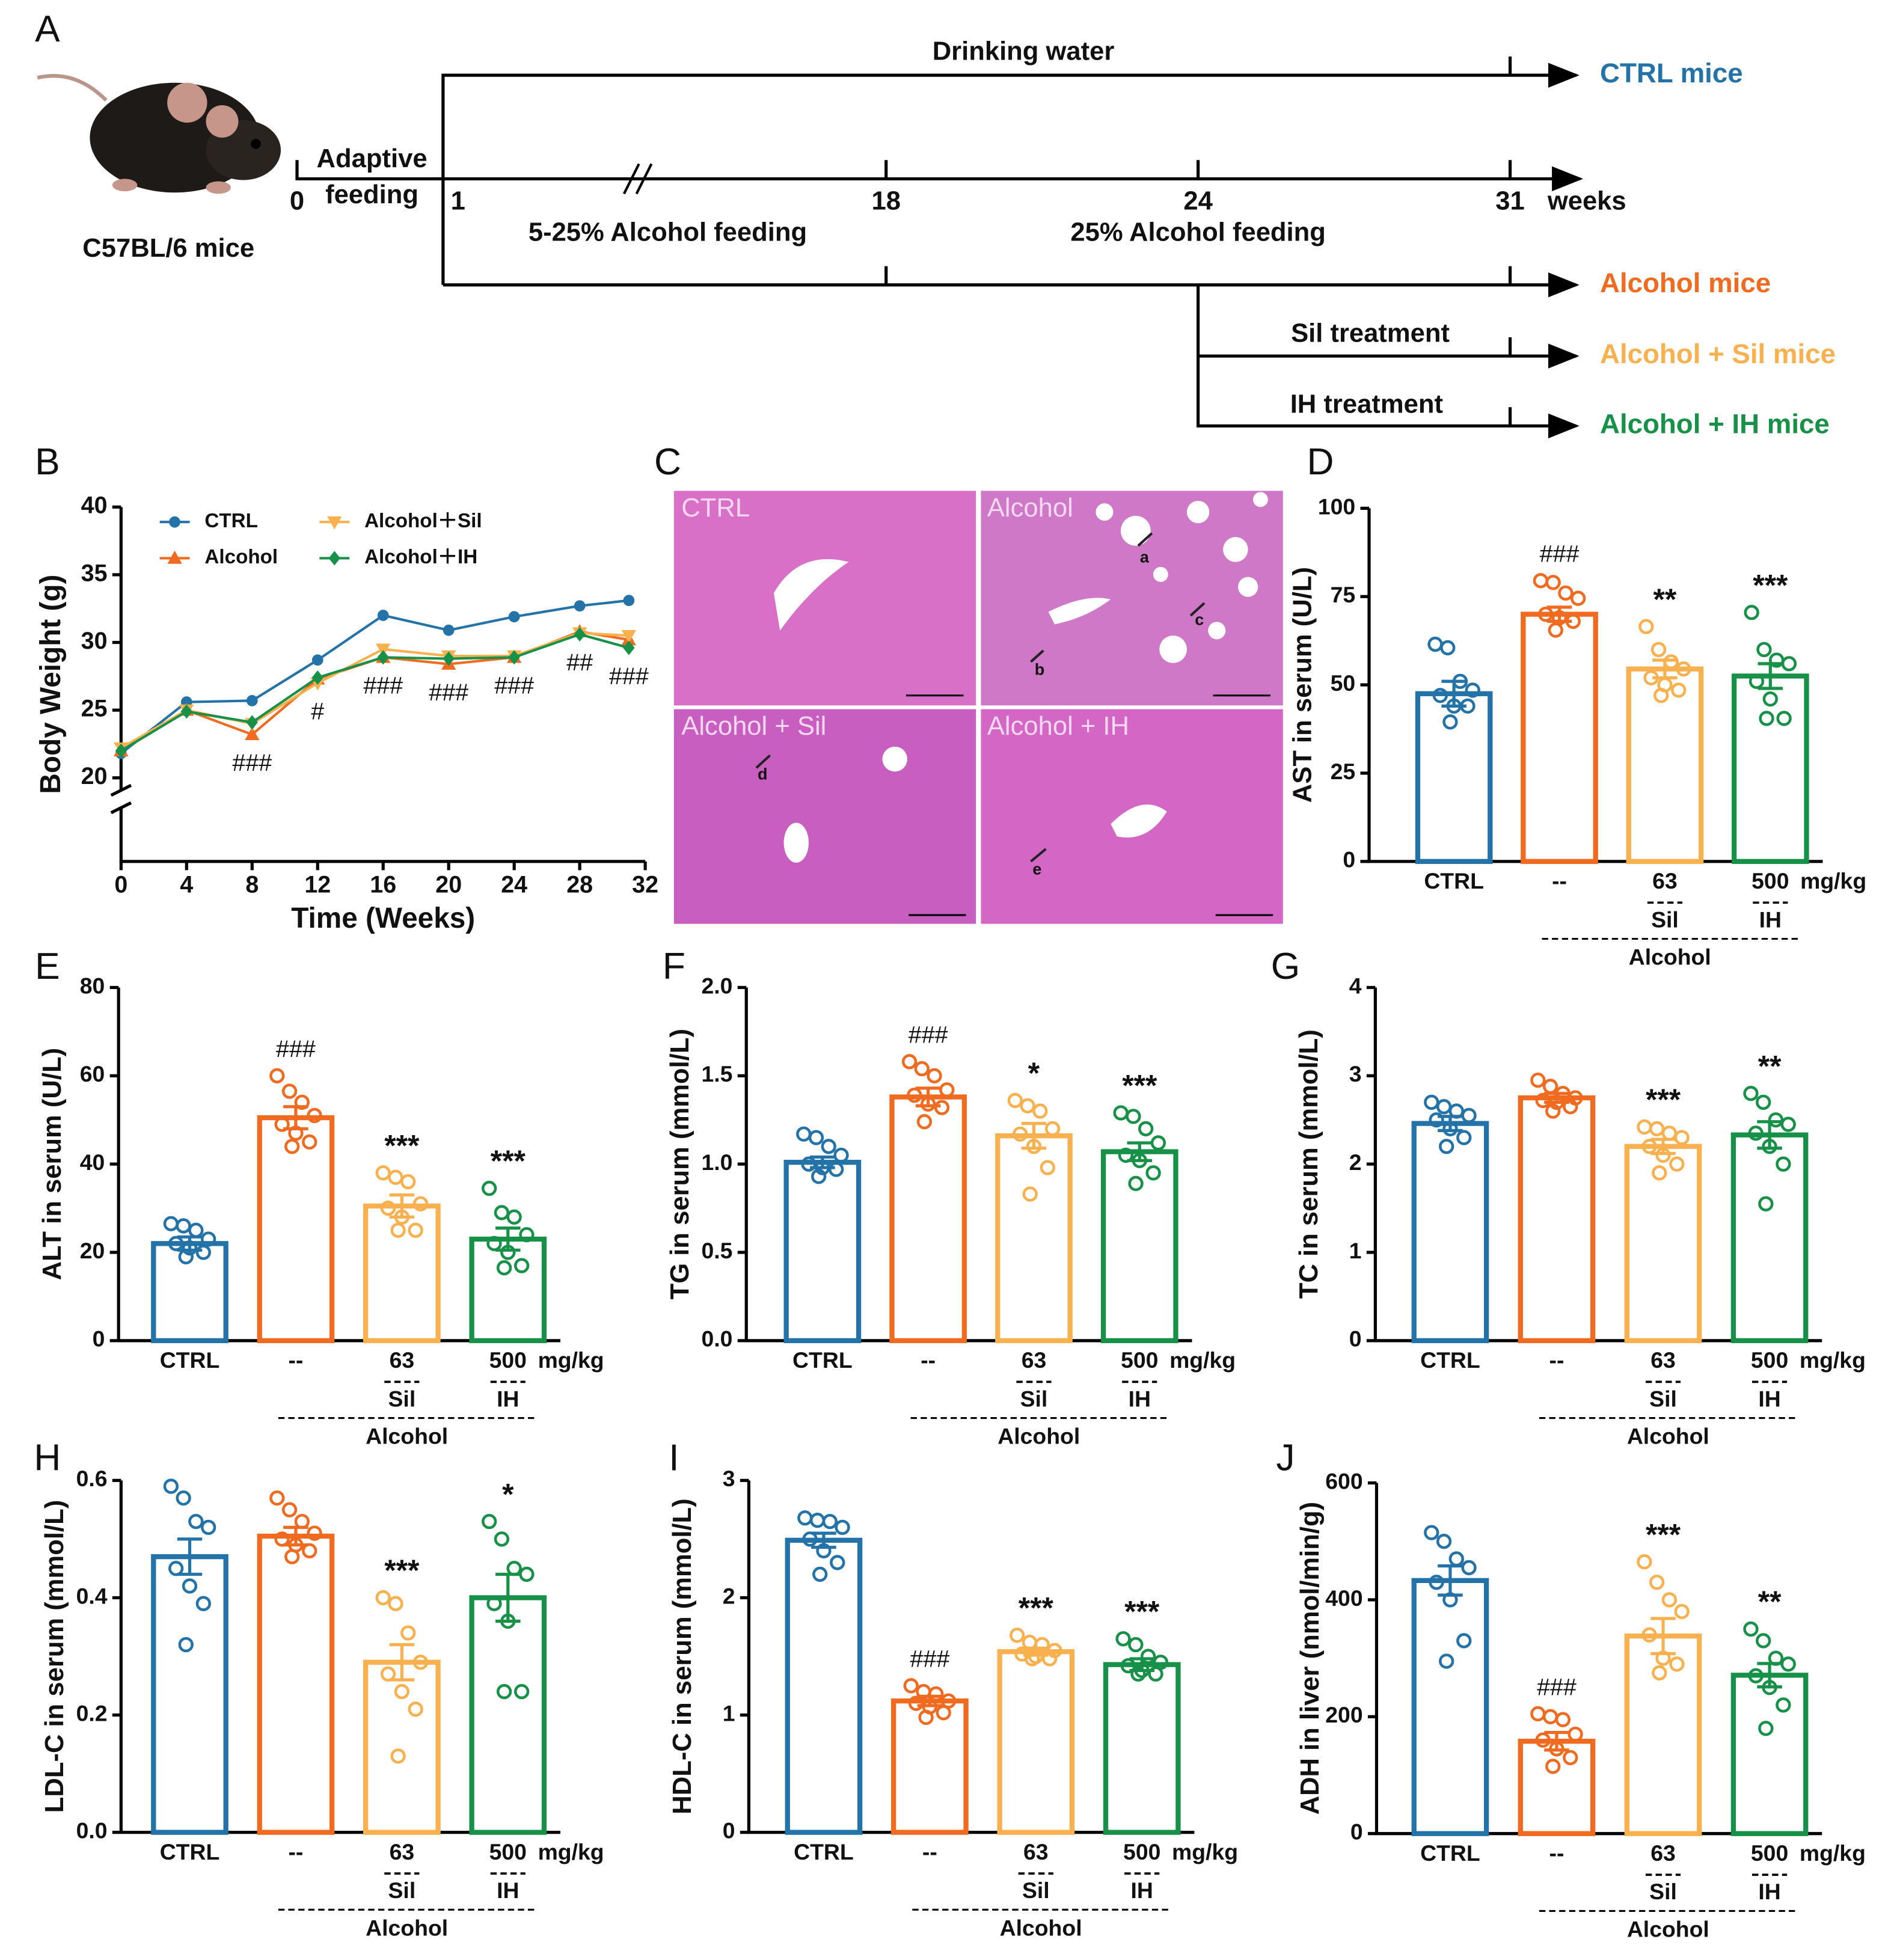  I want to click on y-tick-label: 400, so click(1343, 1598).